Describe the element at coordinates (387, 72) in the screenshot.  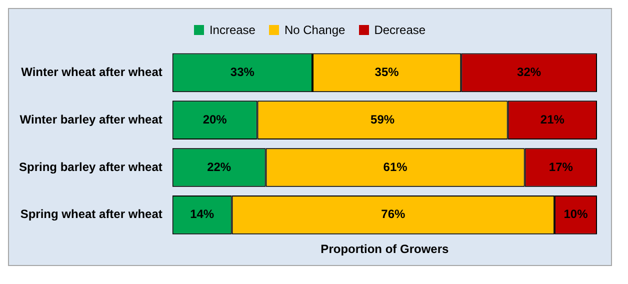
I see `data-label: 35%` at that location.